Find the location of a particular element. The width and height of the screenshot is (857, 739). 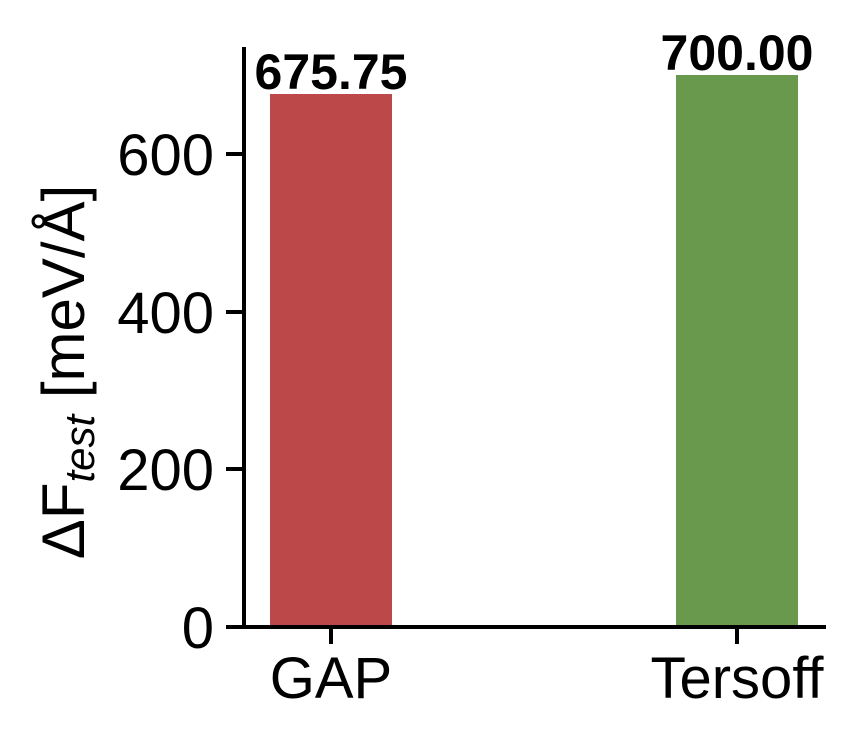

y-tick-label: 0 is located at coordinates (197, 628).